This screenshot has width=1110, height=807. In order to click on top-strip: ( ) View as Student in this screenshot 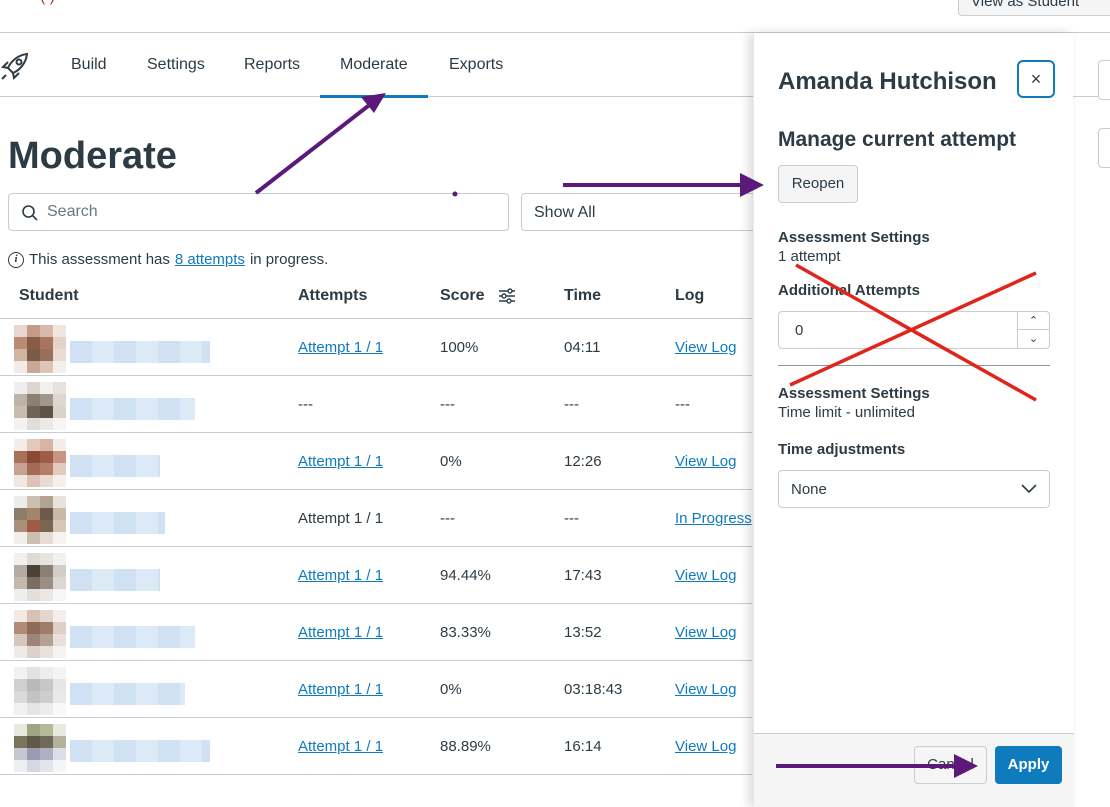, I will do `click(555, 16)`.